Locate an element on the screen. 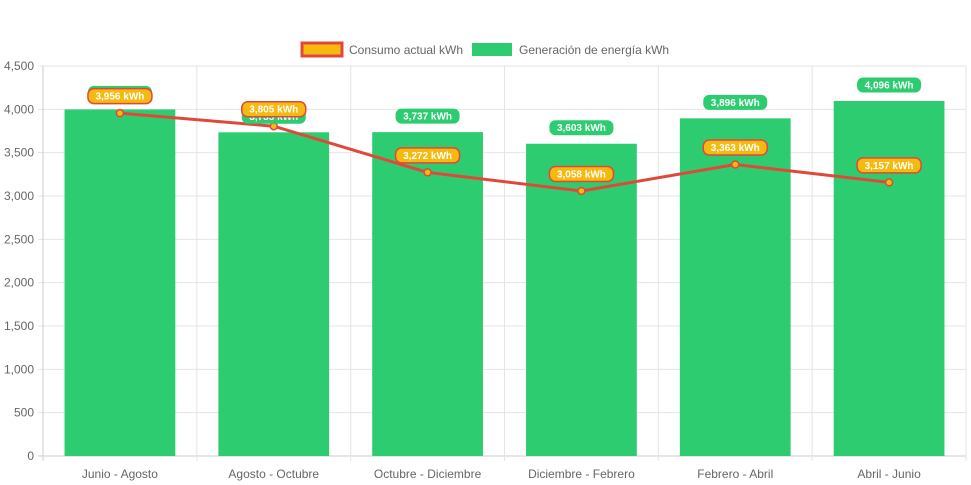 The width and height of the screenshot is (971, 485). y-tick-label: 4,500 is located at coordinates (19, 66).